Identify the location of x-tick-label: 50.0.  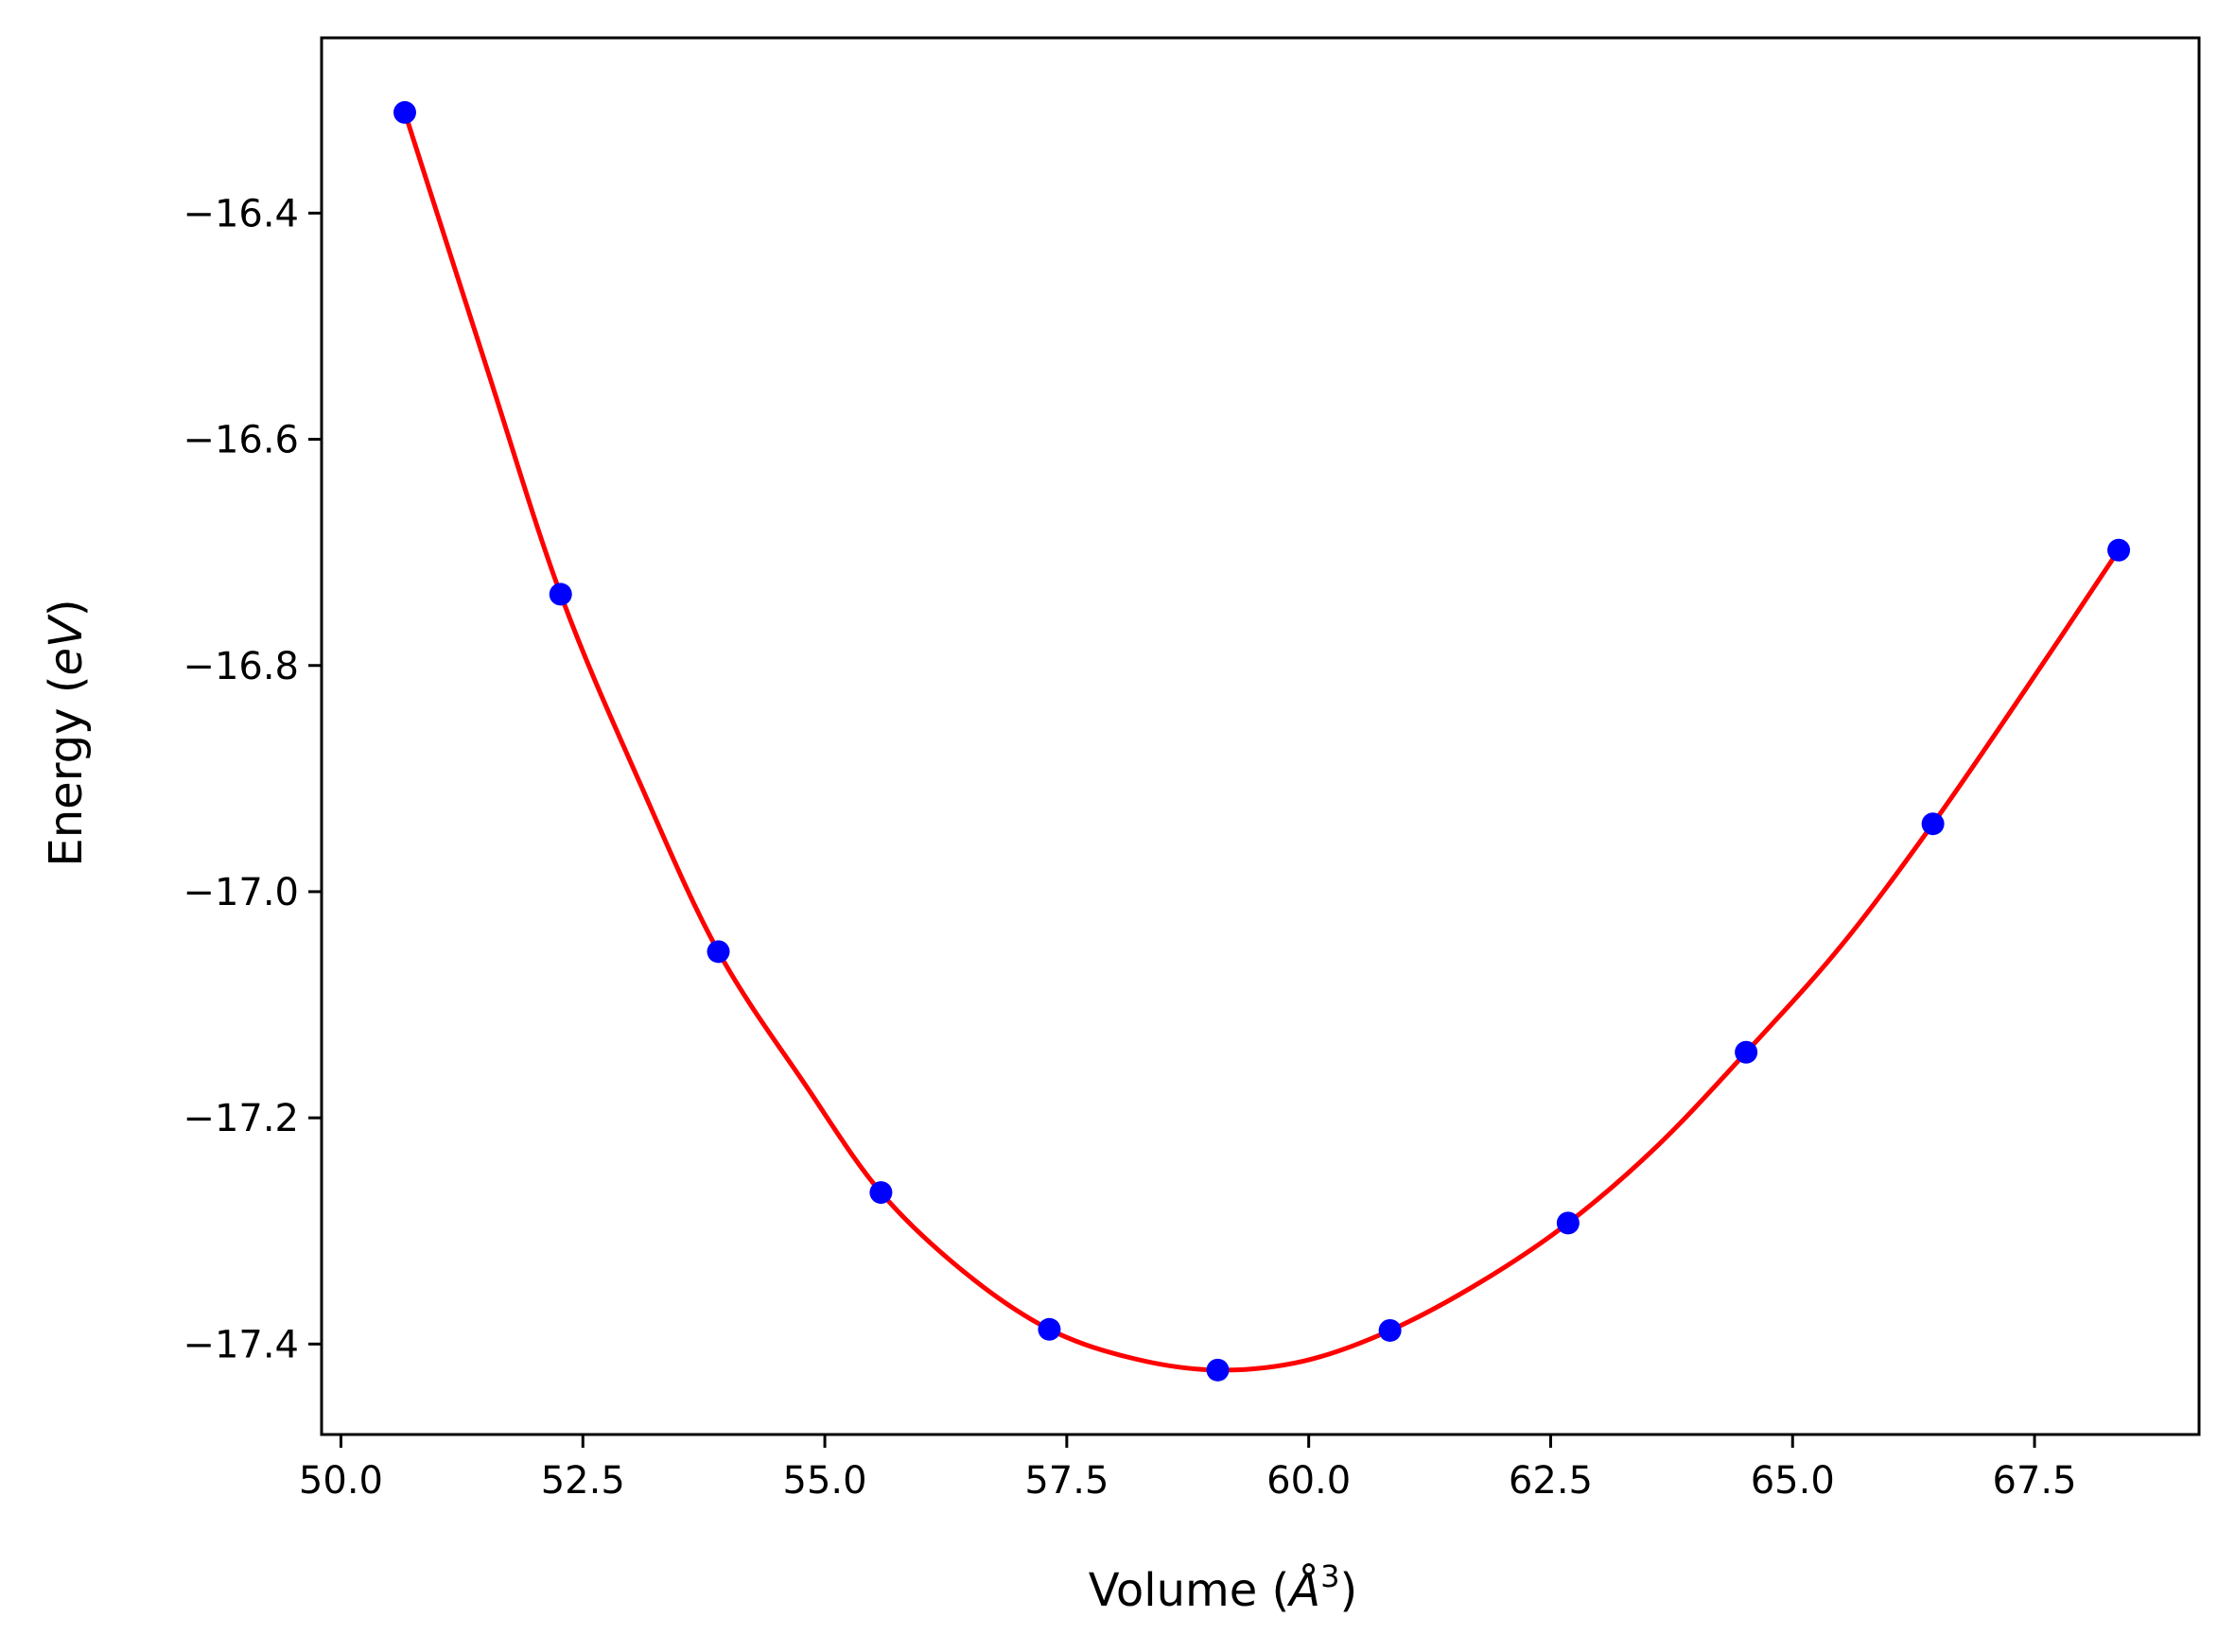
(341, 1481).